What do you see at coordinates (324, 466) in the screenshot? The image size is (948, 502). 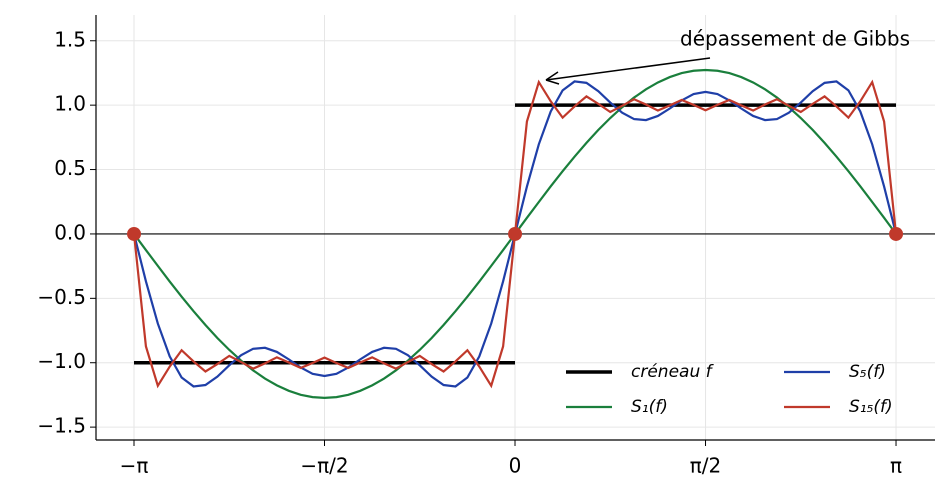 I see `x-tick-label: −π/2` at bounding box center [324, 466].